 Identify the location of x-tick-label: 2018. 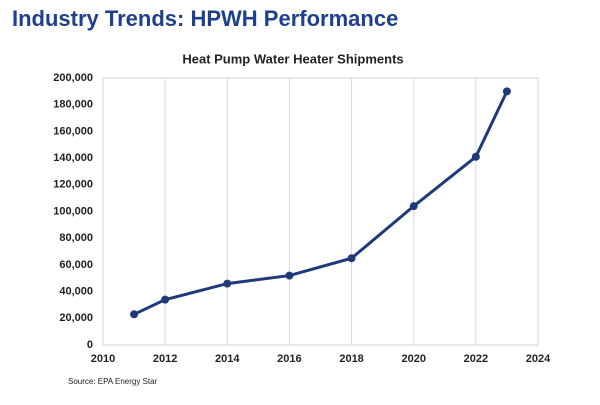
(351, 359).